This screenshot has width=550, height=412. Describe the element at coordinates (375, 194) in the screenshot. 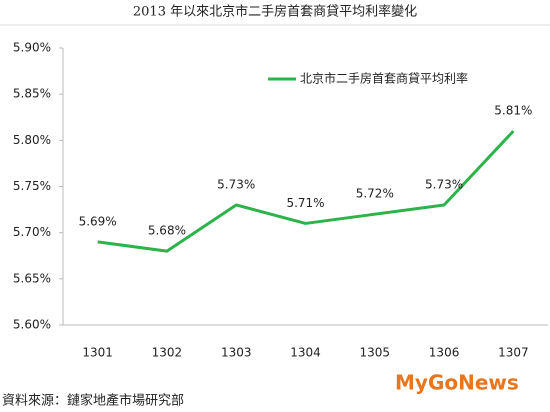

I see `data-label: 5.72%` at that location.